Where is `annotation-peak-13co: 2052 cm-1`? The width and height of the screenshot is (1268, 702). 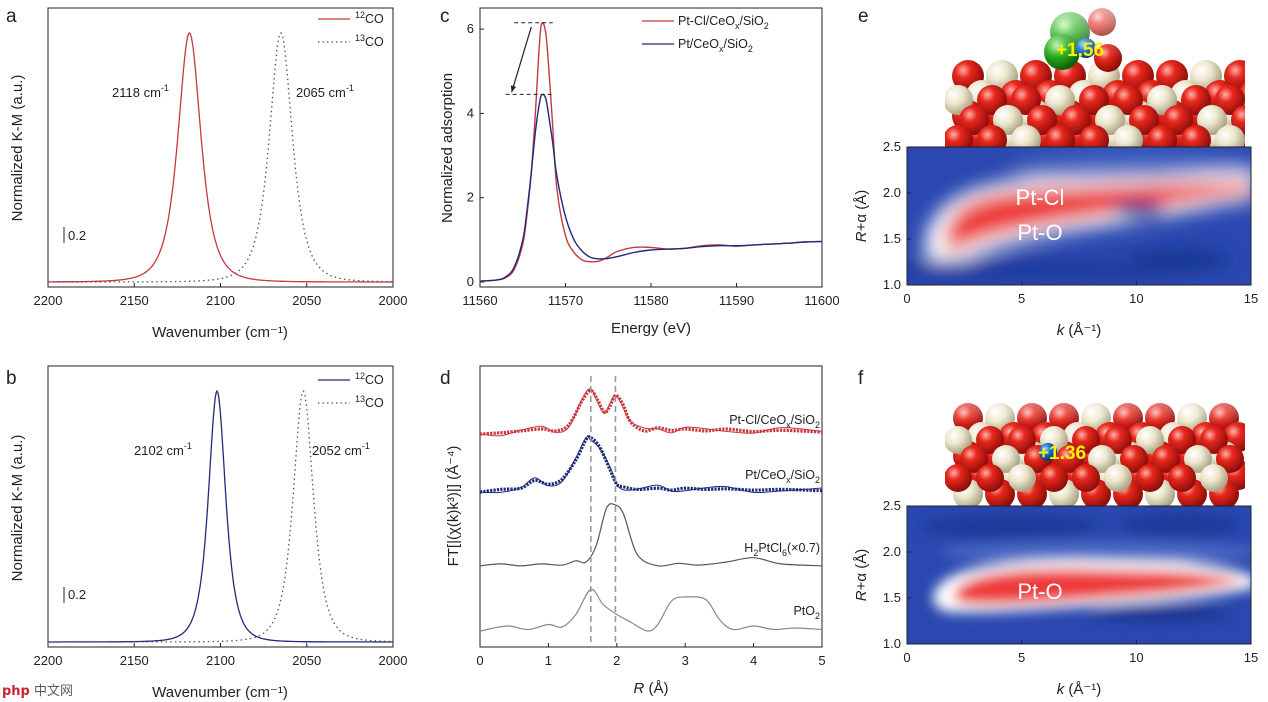
annotation-peak-13co: 2052 cm-1 is located at coordinates (341, 449).